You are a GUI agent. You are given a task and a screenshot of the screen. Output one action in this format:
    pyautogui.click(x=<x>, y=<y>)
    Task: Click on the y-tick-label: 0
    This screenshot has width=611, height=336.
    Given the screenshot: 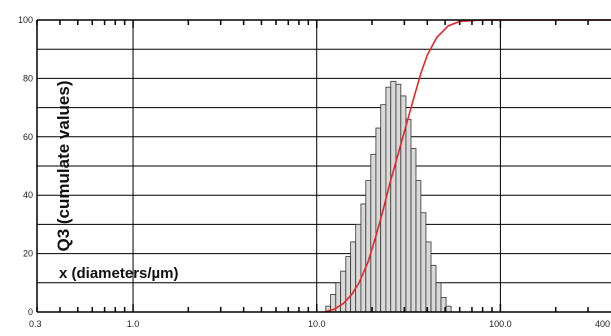 What is the action you would take?
    pyautogui.click(x=30, y=312)
    